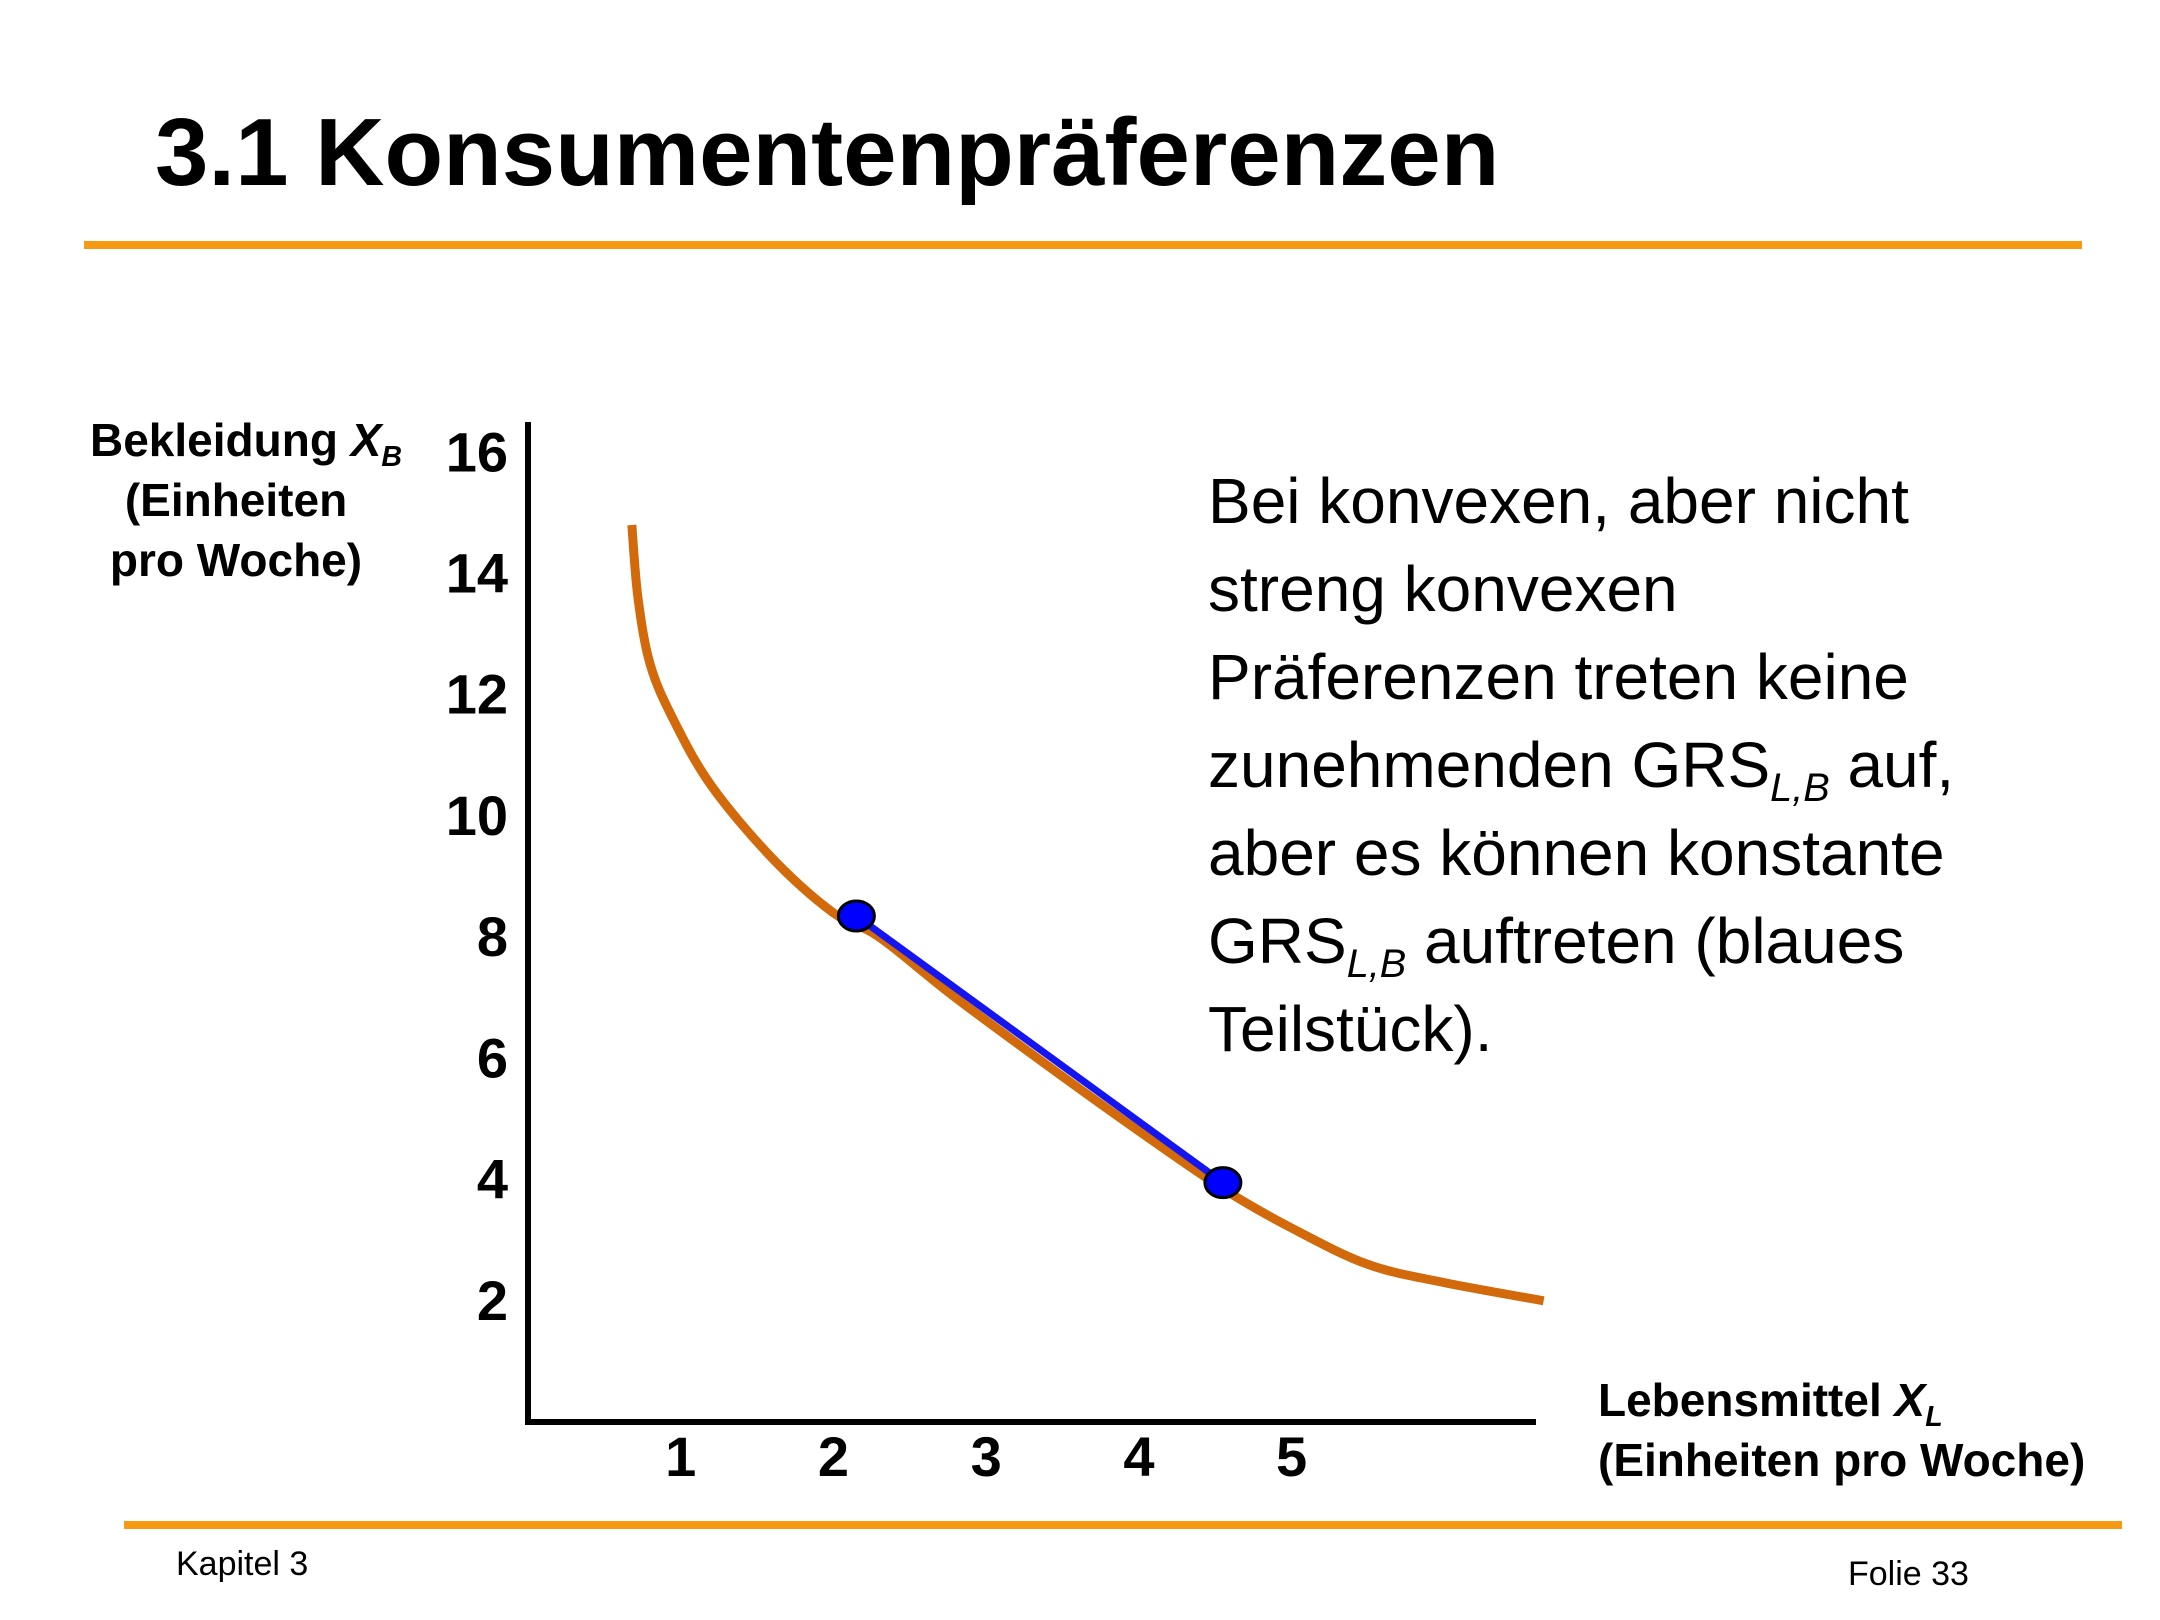 This screenshot has height=1620, width=2160. I want to click on y-tick-label: 16, so click(477, 451).